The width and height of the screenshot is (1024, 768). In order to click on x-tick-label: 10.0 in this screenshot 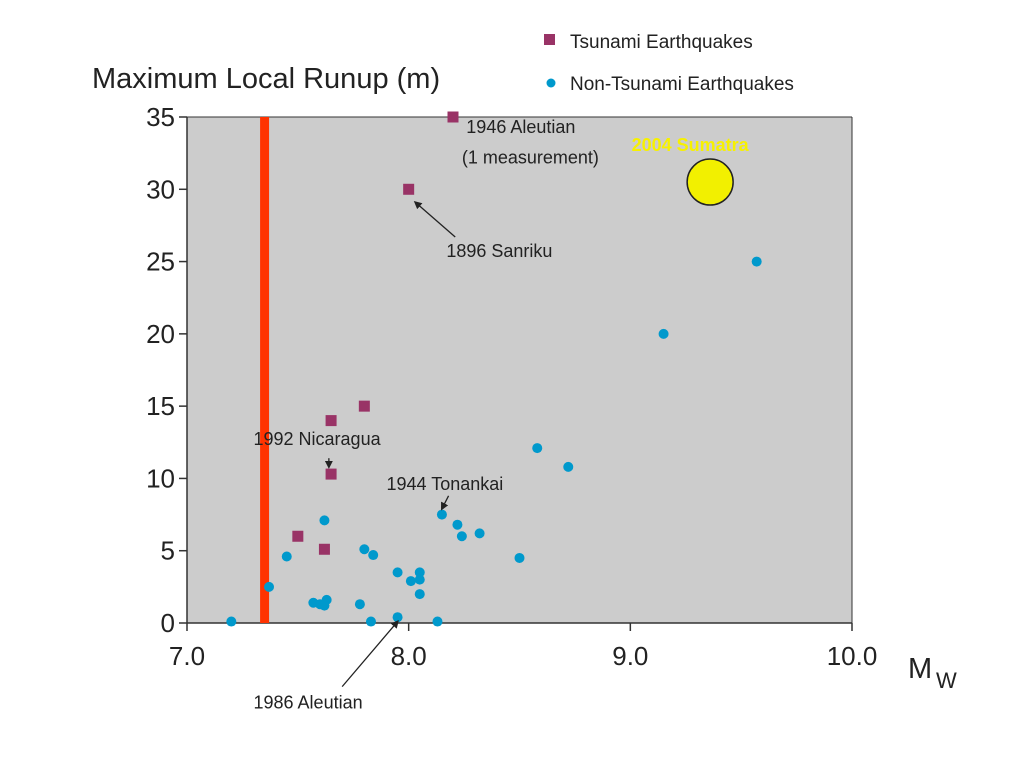, I will do `click(852, 656)`.